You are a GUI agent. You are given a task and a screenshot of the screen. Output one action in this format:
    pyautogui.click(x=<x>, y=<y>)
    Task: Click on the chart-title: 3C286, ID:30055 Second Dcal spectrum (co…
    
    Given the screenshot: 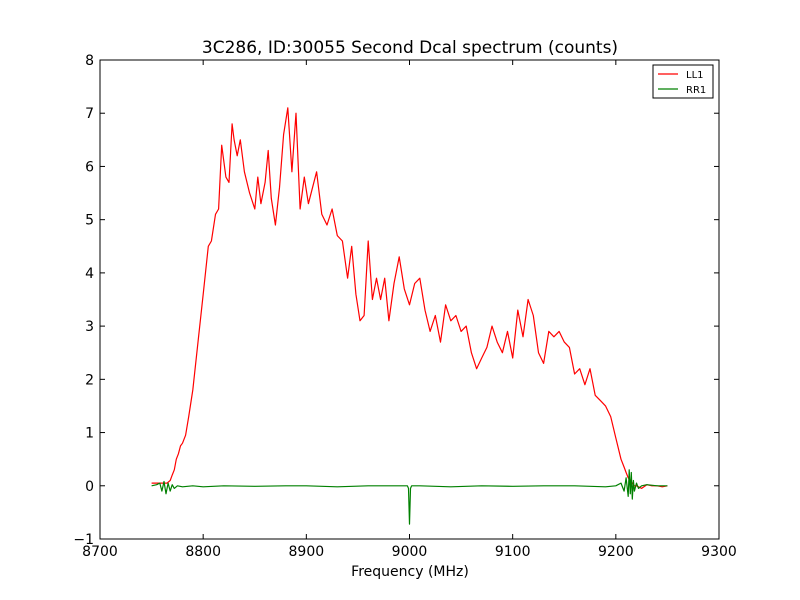 What is the action you would take?
    pyautogui.click(x=410, y=48)
    